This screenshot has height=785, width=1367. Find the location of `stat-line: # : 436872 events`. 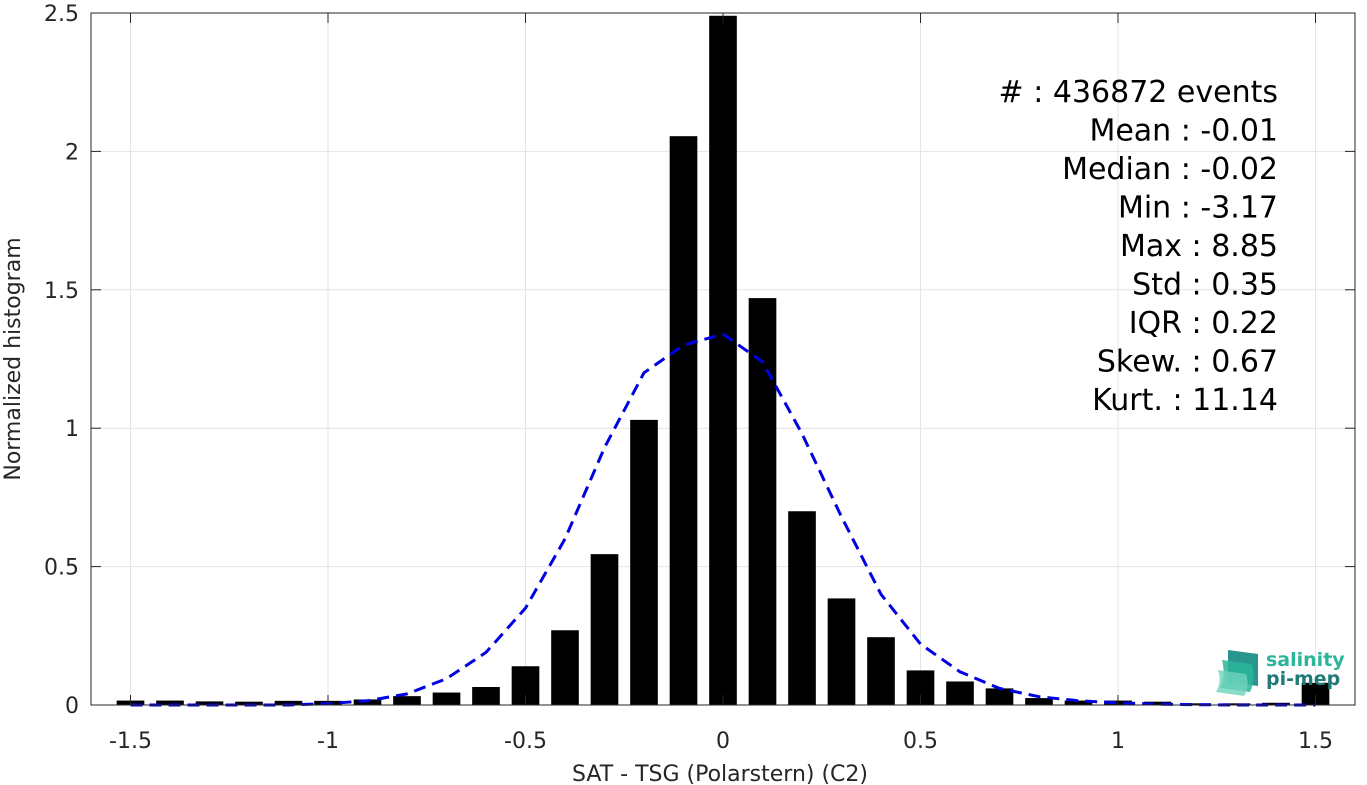

stat-line: # : 436872 events is located at coordinates (1138, 92).